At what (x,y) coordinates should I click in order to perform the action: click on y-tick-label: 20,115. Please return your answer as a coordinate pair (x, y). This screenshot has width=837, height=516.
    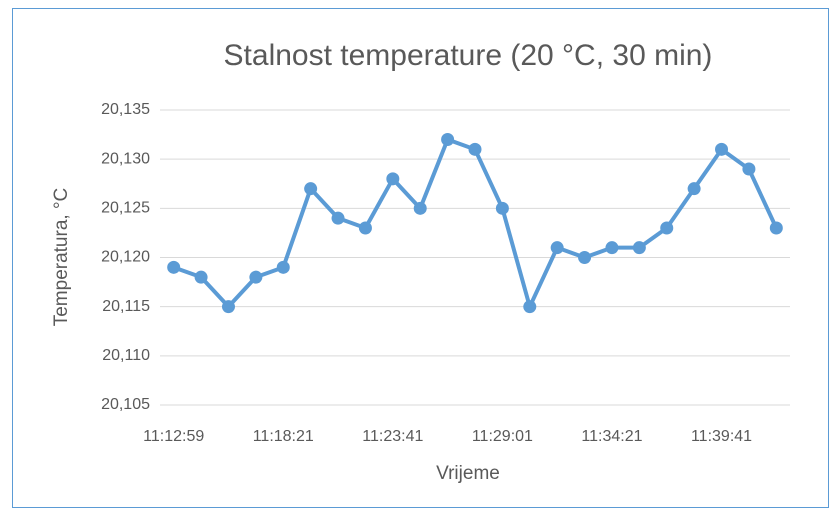
    Looking at the image, I should click on (126, 306).